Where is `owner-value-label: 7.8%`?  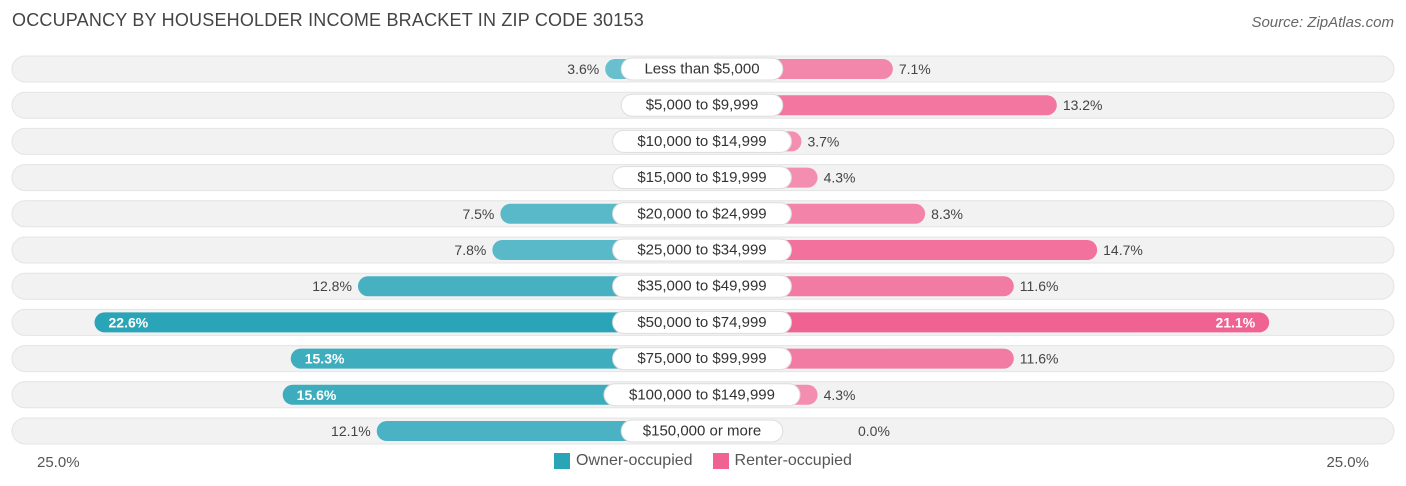
owner-value-label: 7.8% is located at coordinates (470, 250).